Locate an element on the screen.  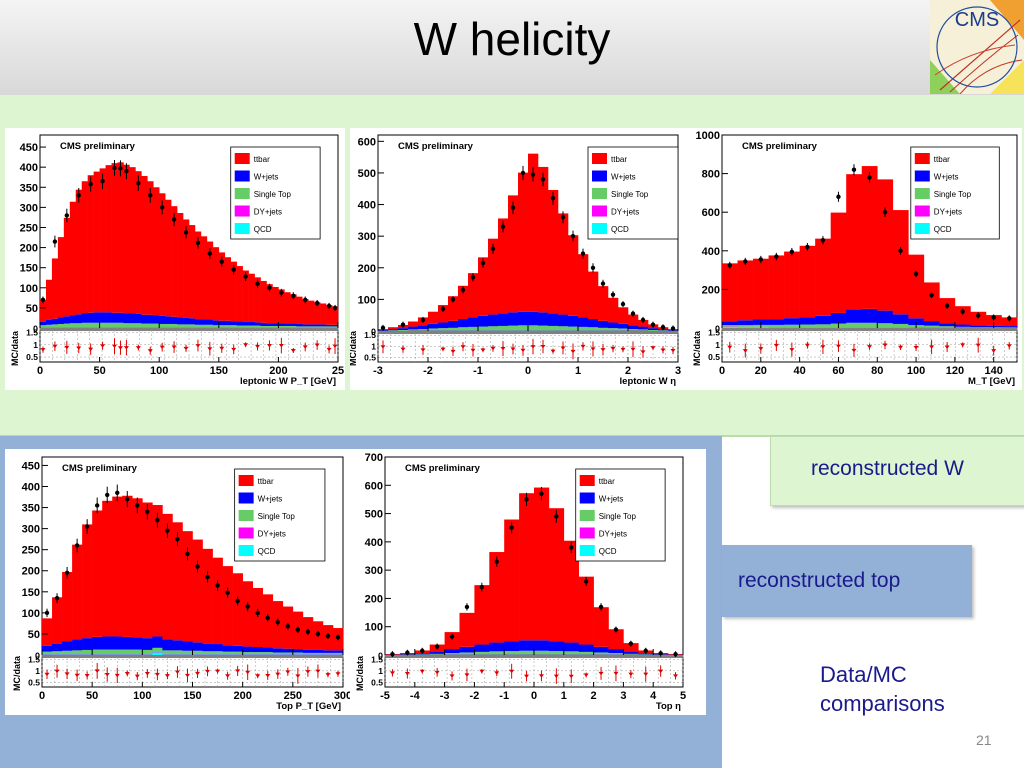
x-tick-label: -5 is located at coordinates (385, 696).